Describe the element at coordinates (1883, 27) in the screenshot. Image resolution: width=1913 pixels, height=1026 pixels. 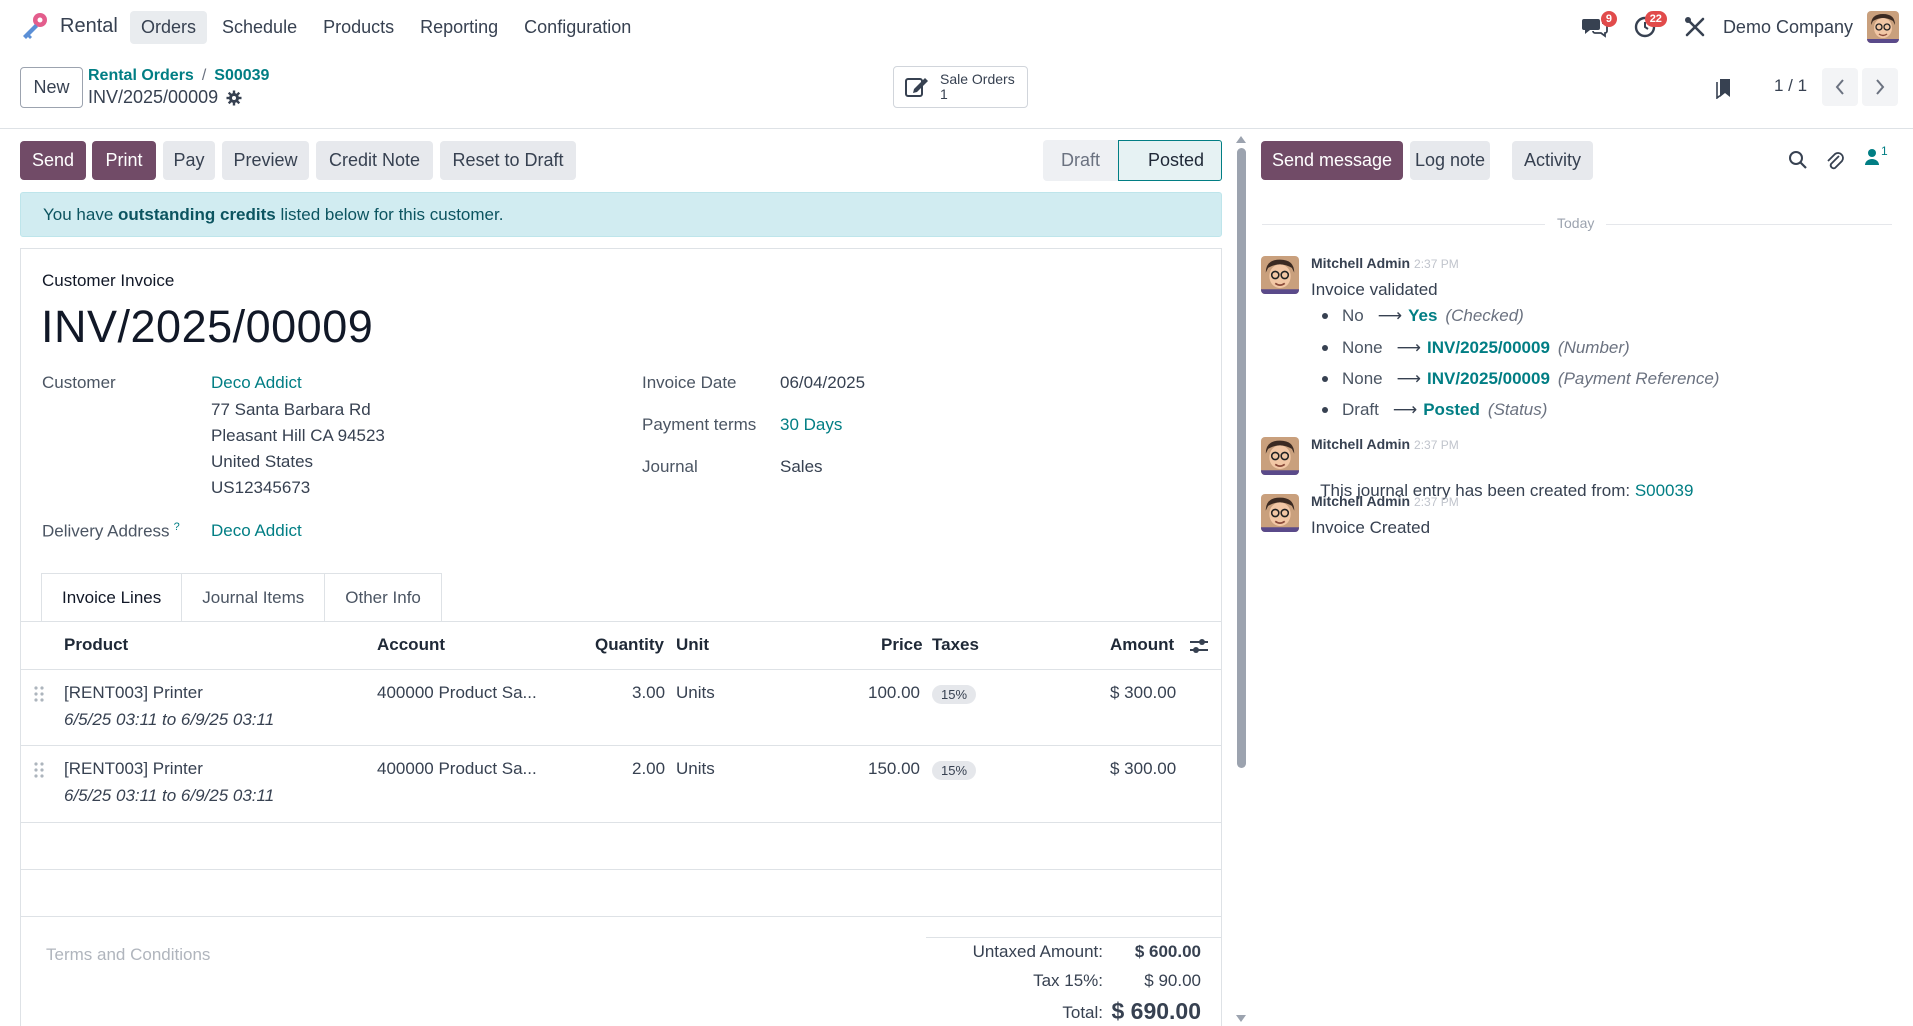
I see `user-avatar` at that location.